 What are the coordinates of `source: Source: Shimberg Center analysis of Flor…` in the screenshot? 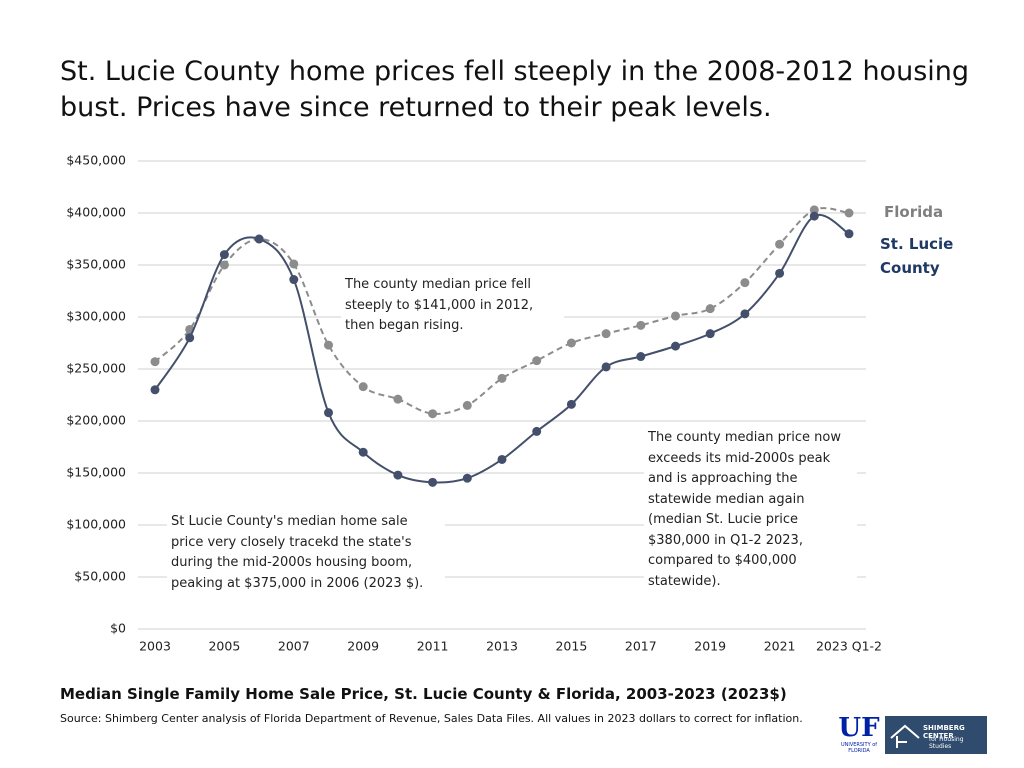 It's located at (431, 718).